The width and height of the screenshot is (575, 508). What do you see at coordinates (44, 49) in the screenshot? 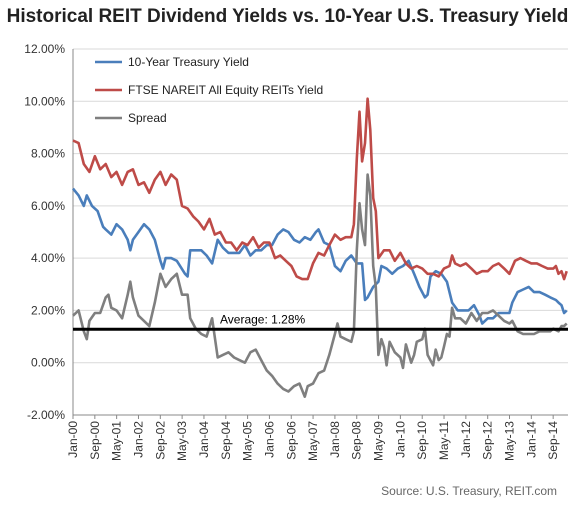
I see `y-tick-label: 12.00%` at bounding box center [44, 49].